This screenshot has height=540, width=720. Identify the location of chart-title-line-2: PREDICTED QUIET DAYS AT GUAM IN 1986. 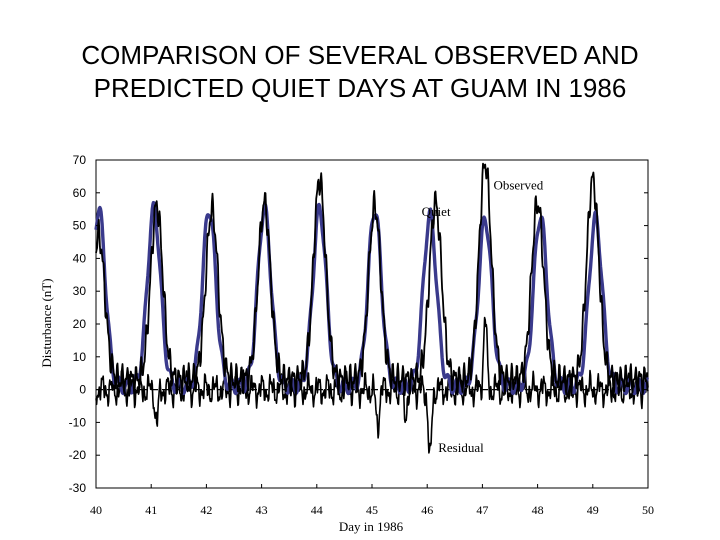
(360, 88).